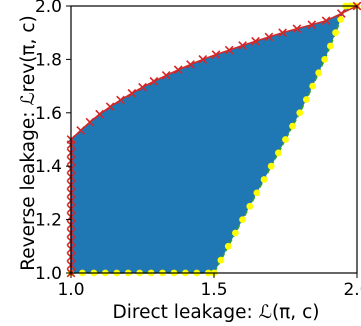  I want to click on y-tick-label: 1.2, so click(48, 221).